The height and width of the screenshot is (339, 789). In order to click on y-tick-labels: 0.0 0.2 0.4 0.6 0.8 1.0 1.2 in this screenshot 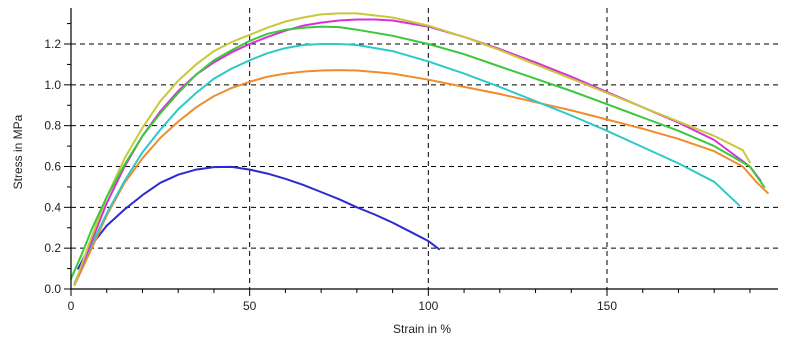, I will do `click(52, 166)`.